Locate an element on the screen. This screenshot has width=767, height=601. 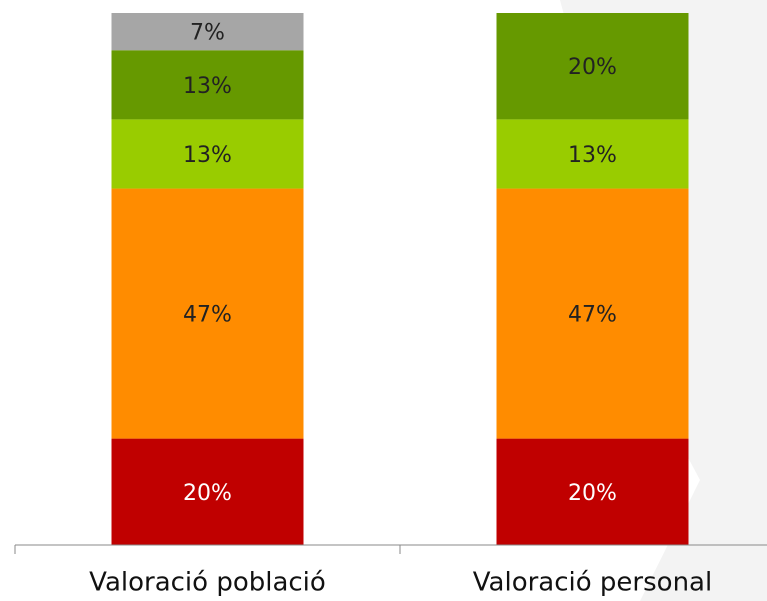
x-tick-label: Valoració personal is located at coordinates (592, 583).